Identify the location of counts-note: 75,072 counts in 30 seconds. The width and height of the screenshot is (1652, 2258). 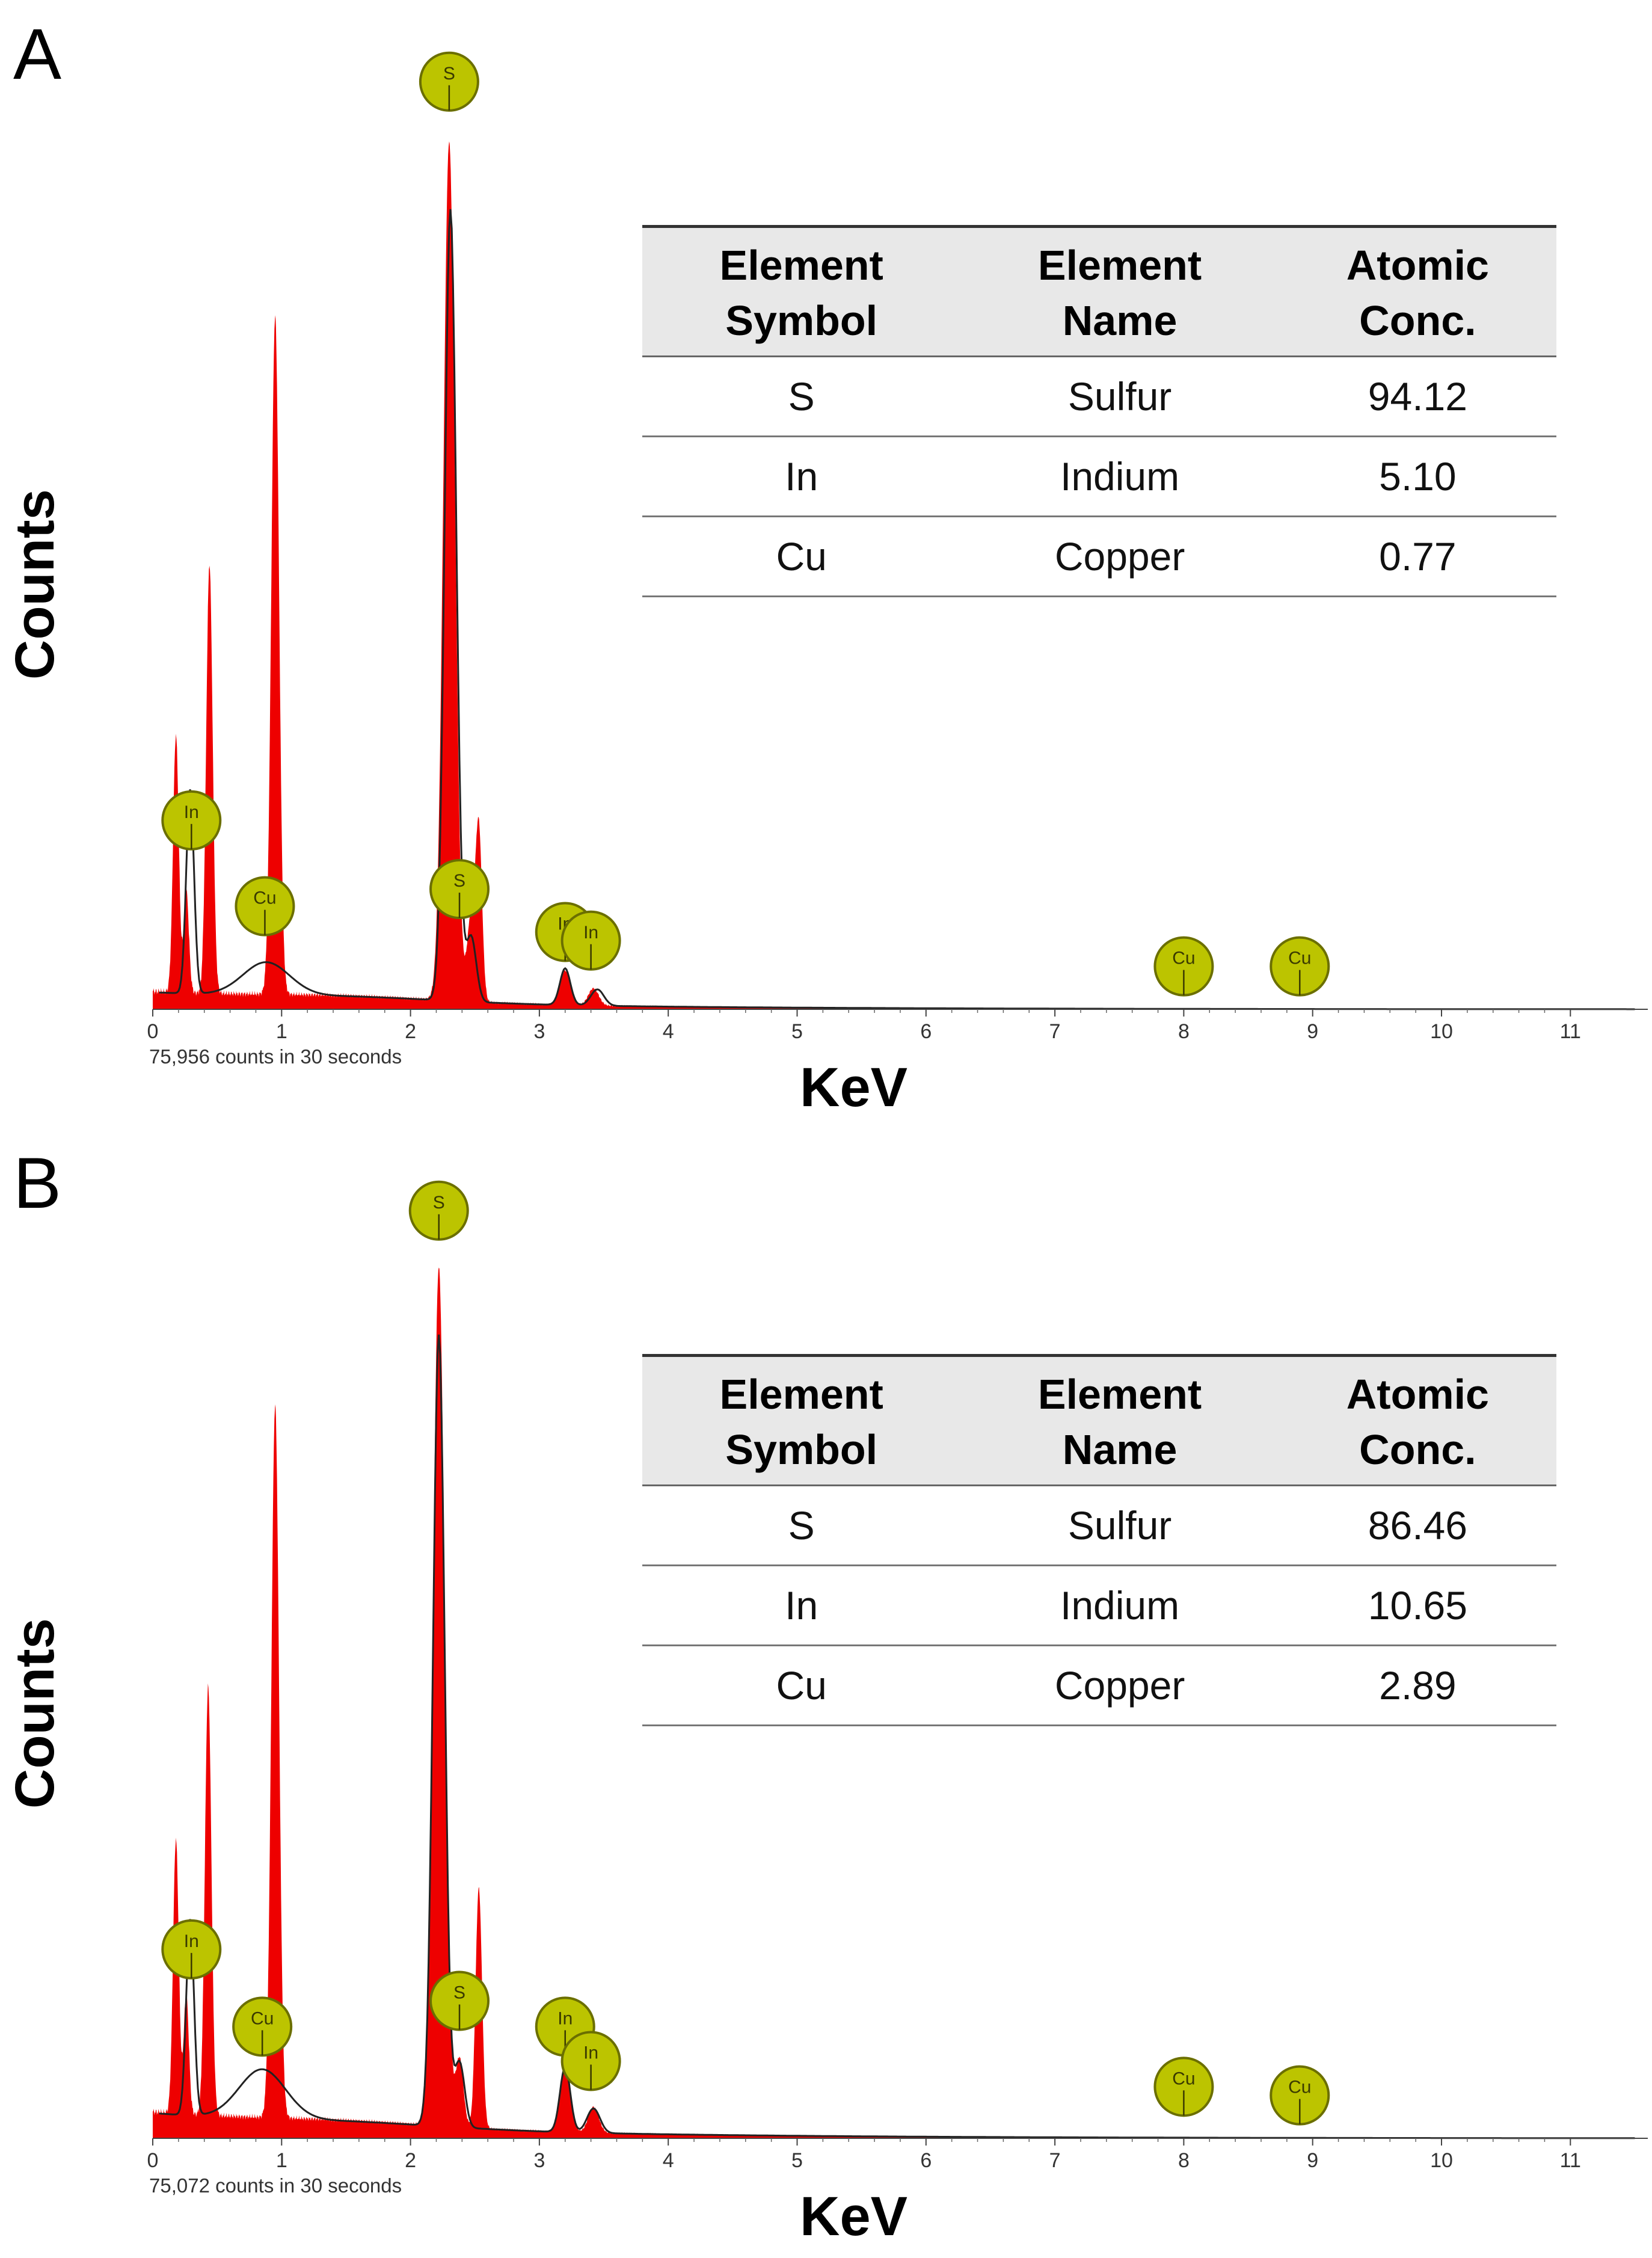
(275, 2185).